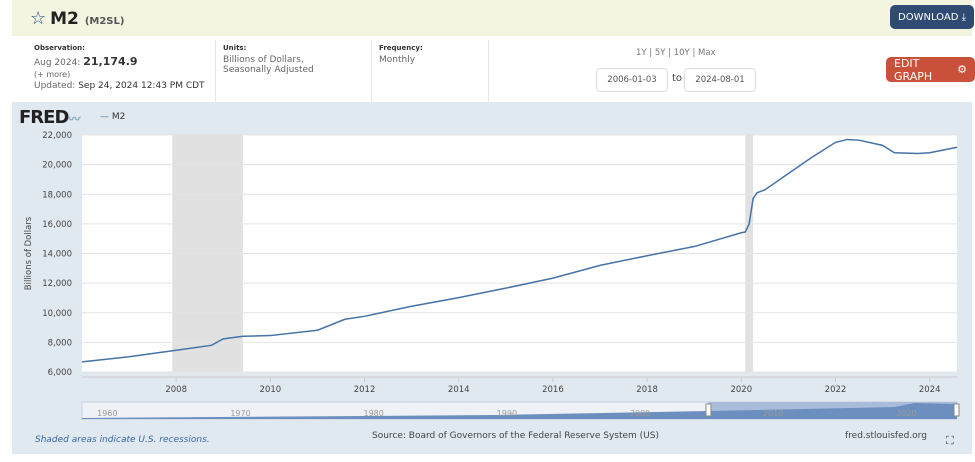 The width and height of the screenshot is (975, 462). I want to click on x-tick-label: 2018, so click(647, 390).